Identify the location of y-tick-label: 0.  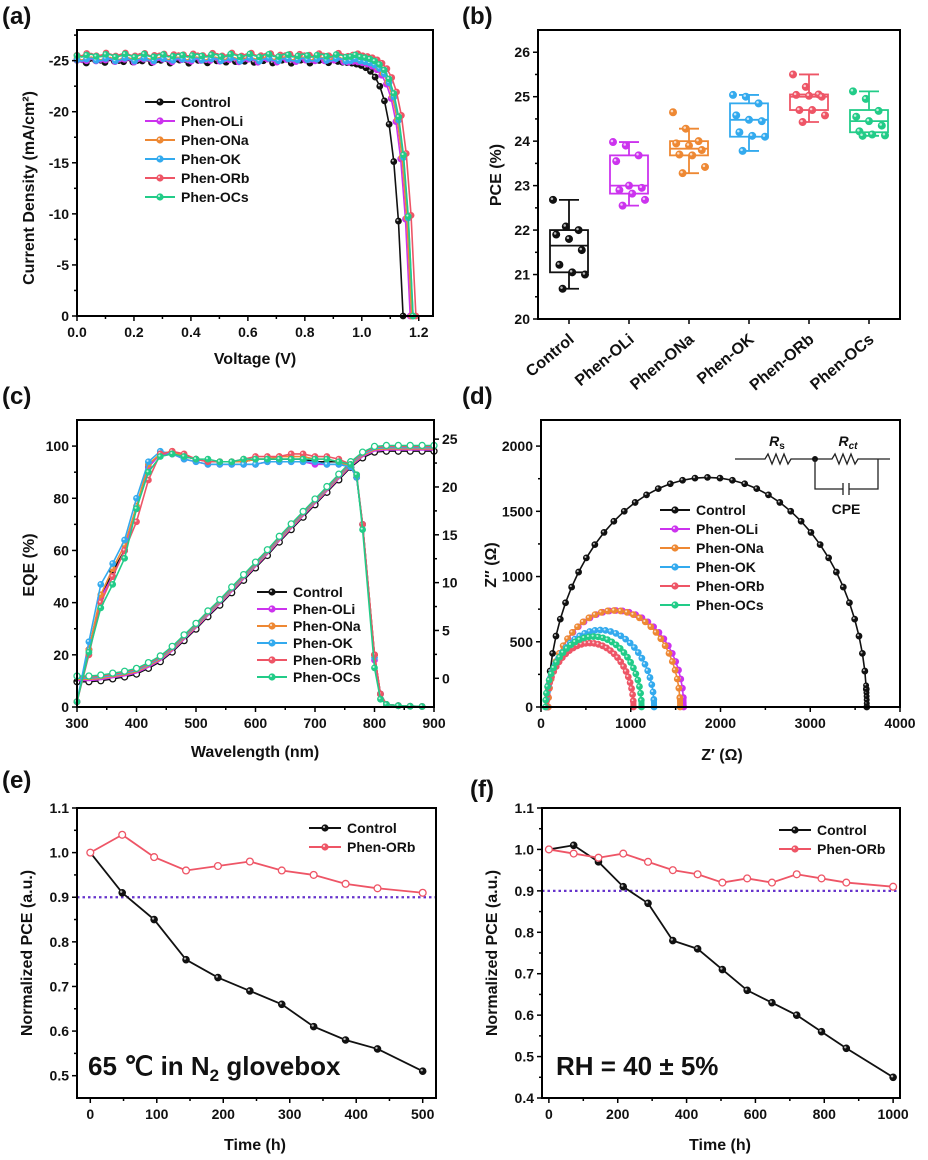
(65, 707).